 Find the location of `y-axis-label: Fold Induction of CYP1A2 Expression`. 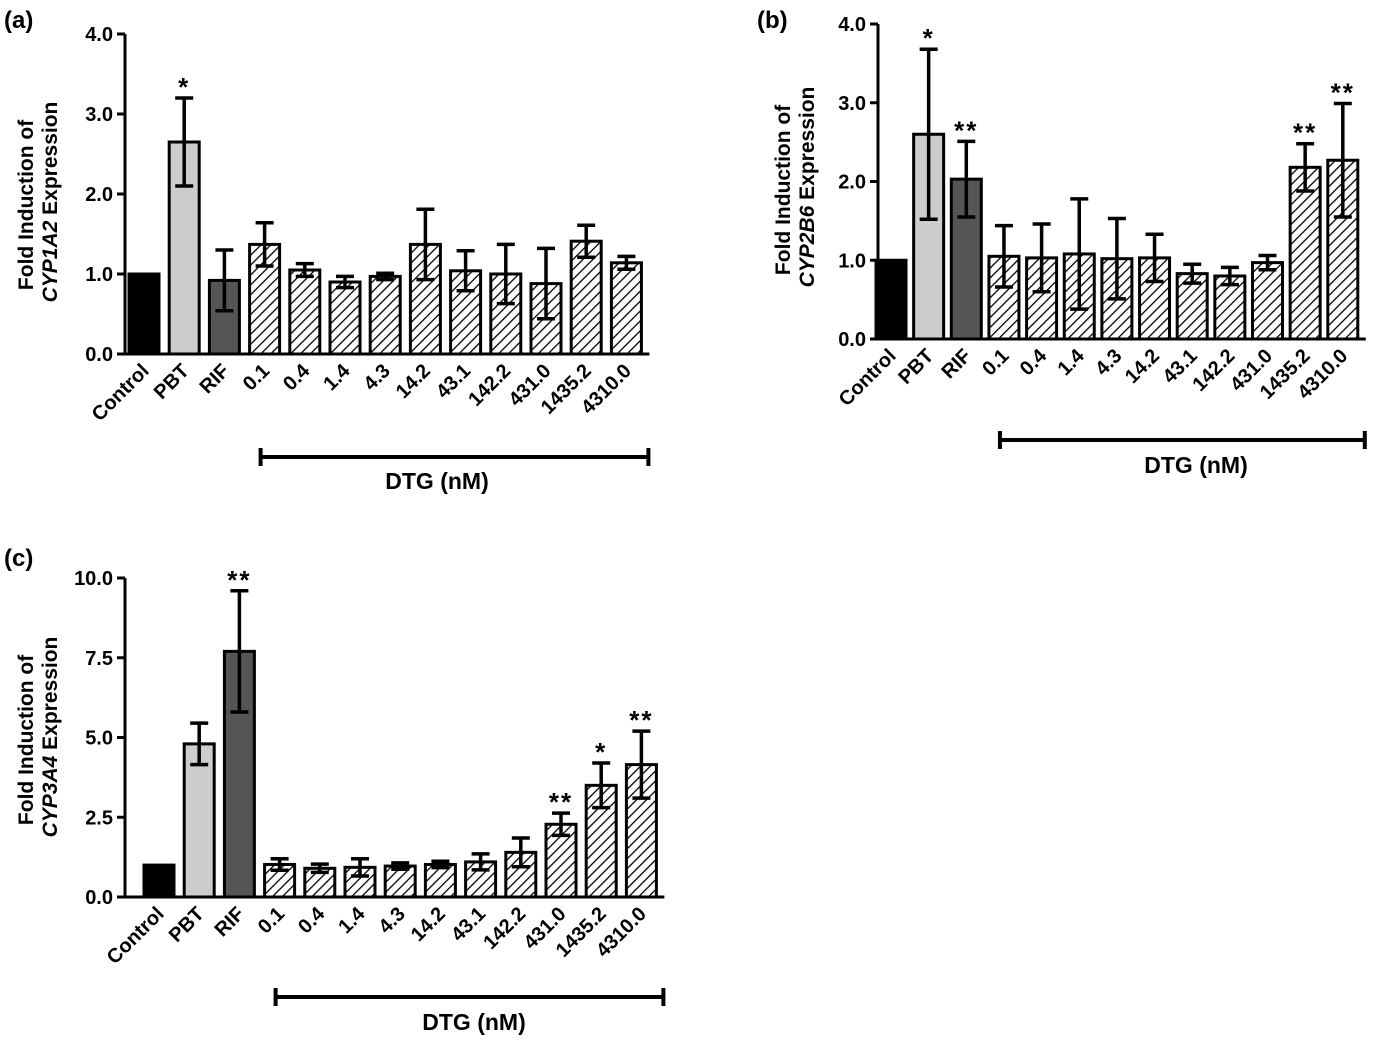

y-axis-label: Fold Induction of CYP1A2 Expression is located at coordinates (38, 202).